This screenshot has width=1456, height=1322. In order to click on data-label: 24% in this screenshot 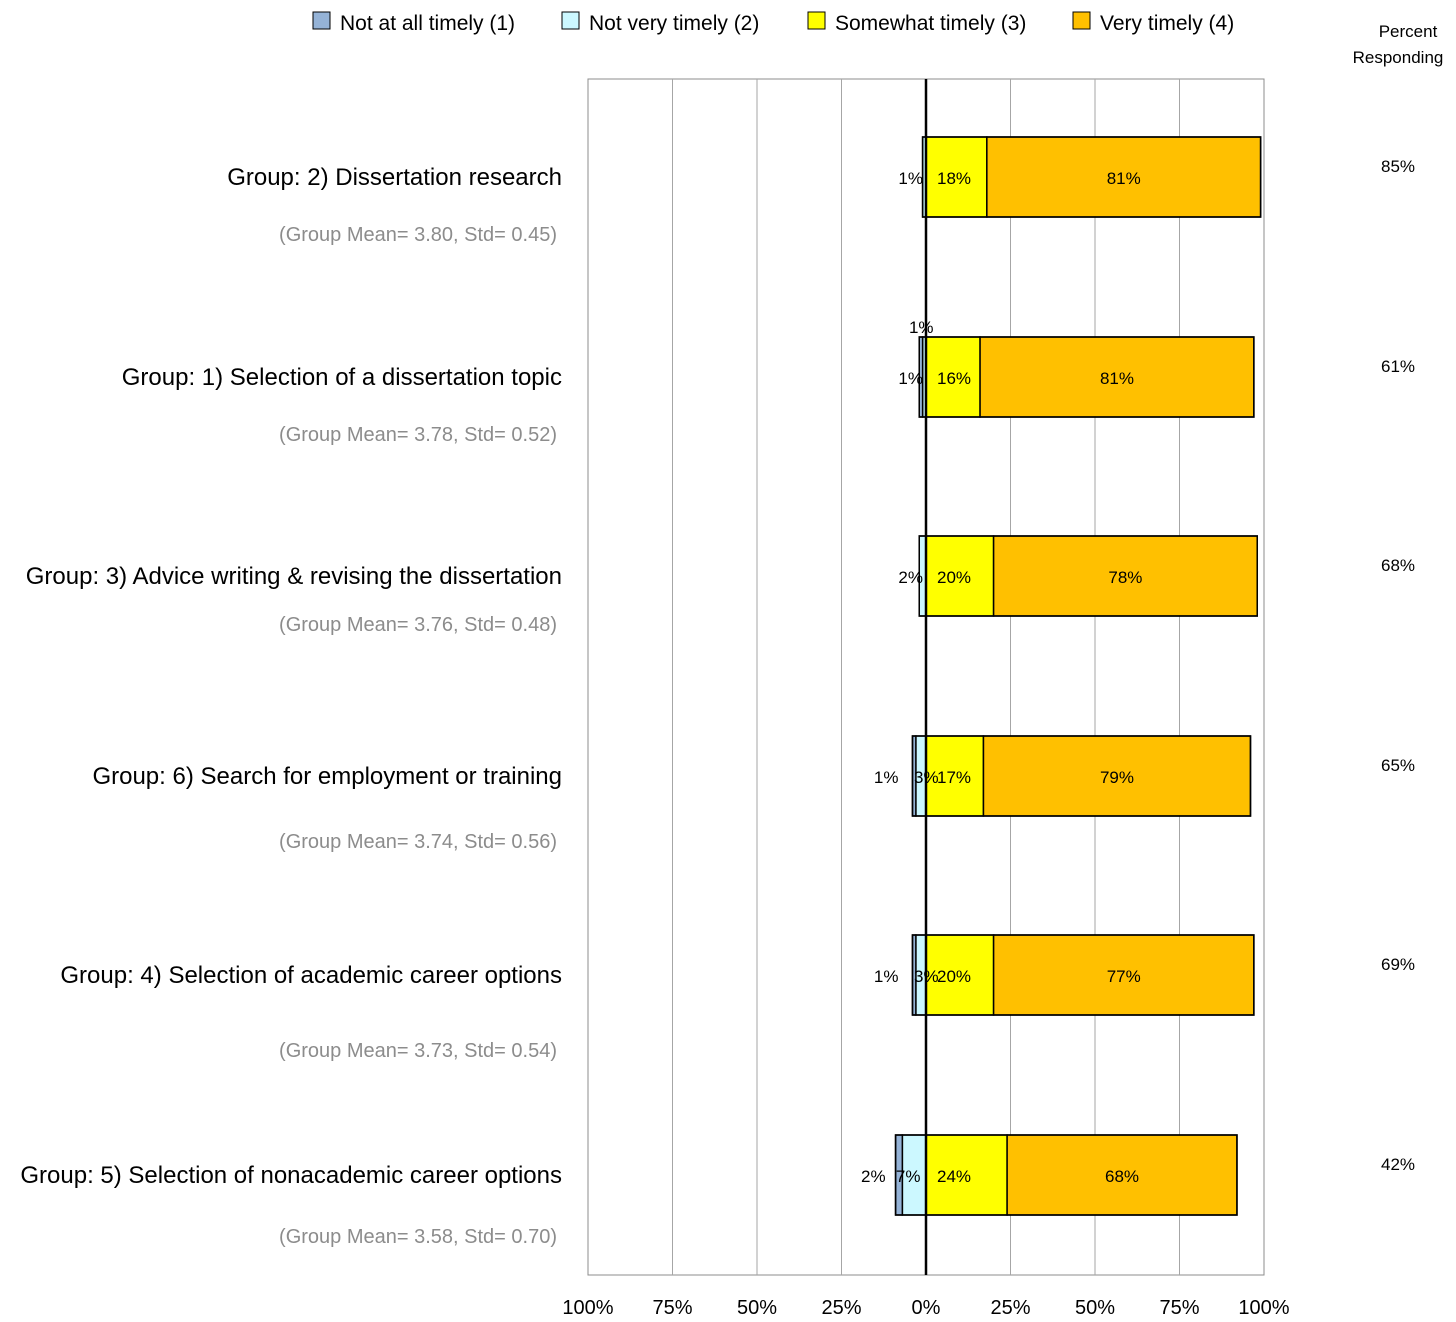, I will do `click(954, 1176)`.